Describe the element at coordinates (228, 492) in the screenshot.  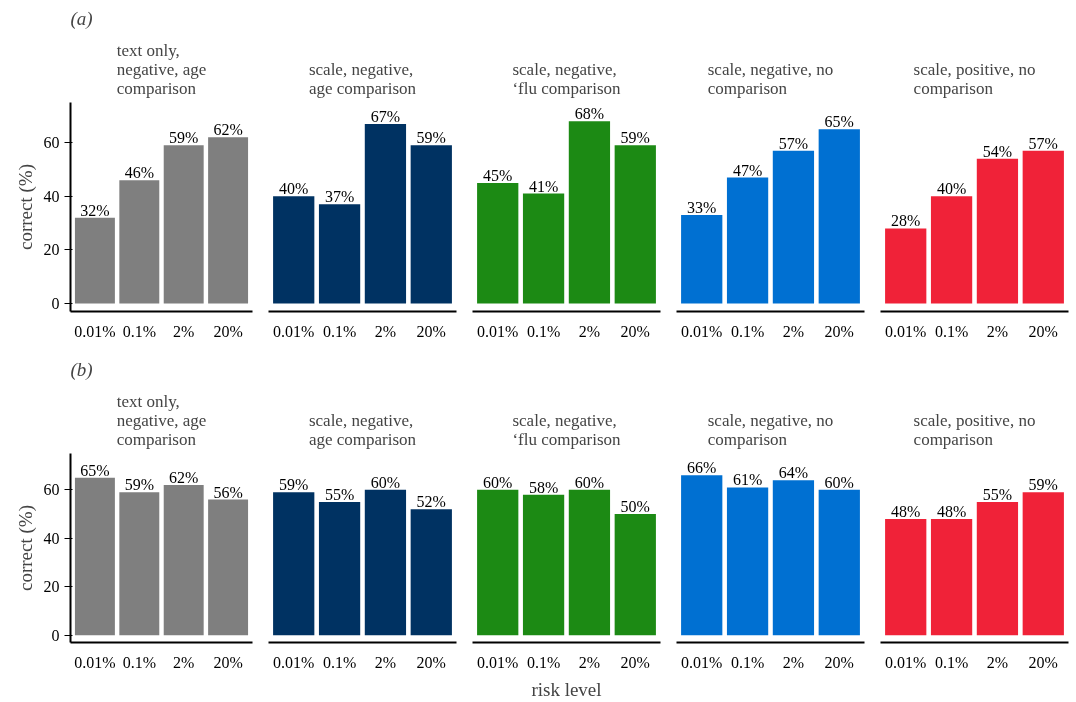
I see `data-label: 56%` at that location.